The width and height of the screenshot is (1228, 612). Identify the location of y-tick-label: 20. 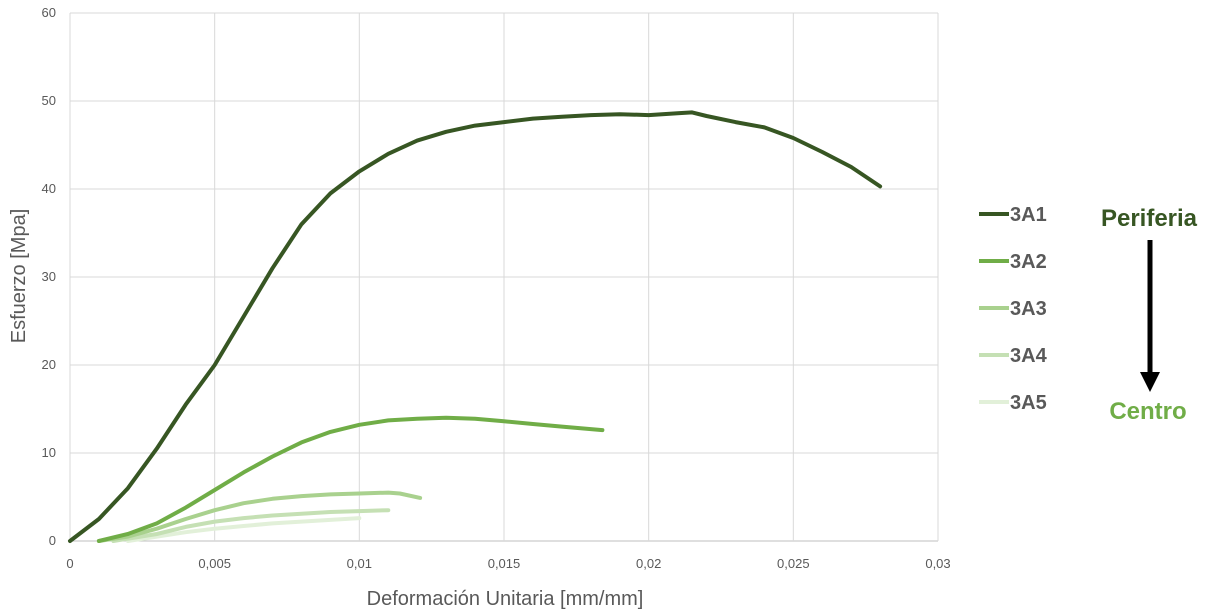
(49, 364).